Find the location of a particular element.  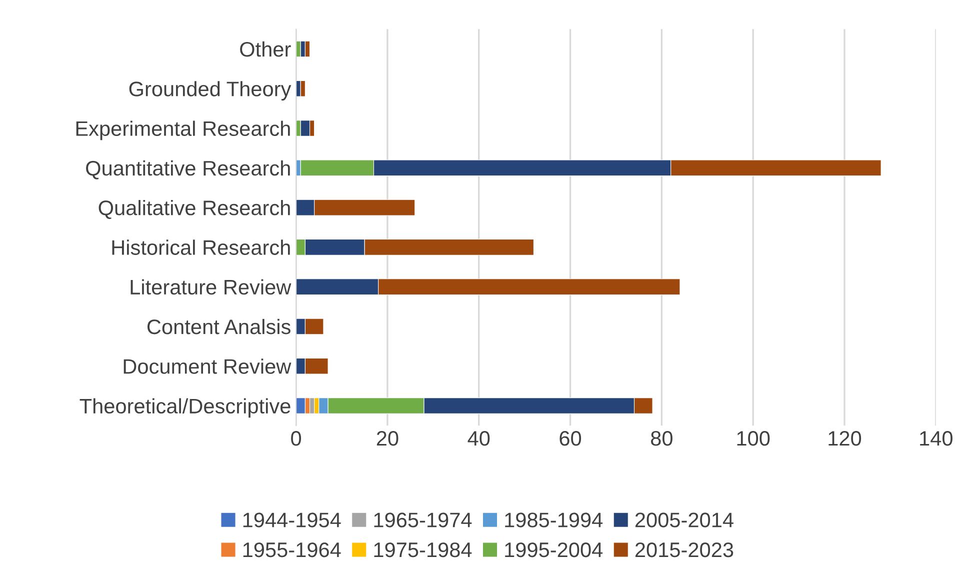

y-tick-label: Experimental Research is located at coordinates (183, 130).